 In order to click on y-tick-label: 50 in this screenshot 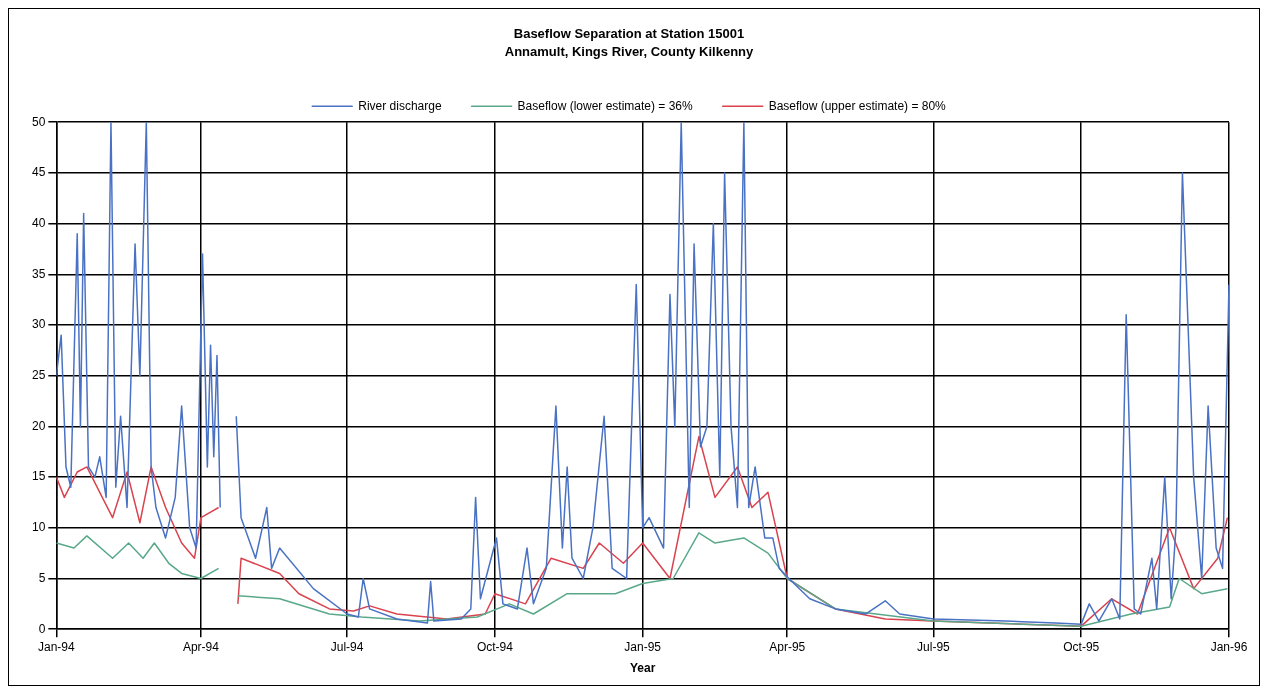, I will do `click(38, 121)`.